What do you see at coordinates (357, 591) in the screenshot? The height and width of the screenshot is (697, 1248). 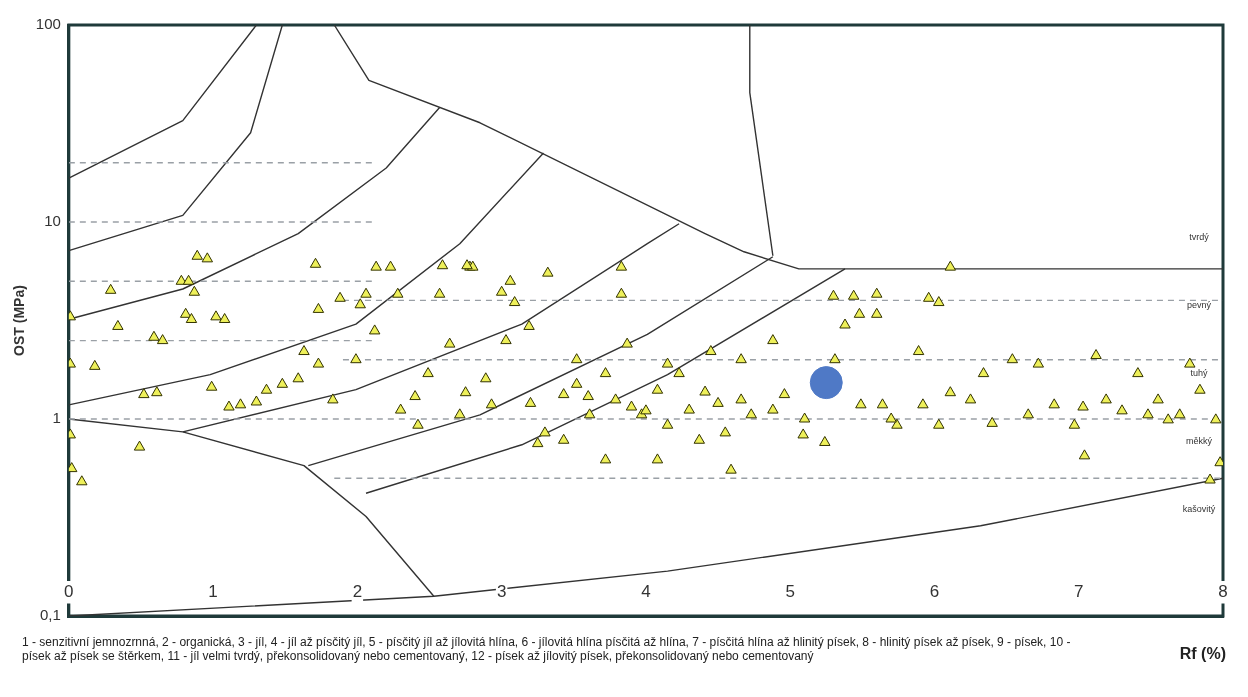 I see `x-tick-label: 2` at bounding box center [357, 591].